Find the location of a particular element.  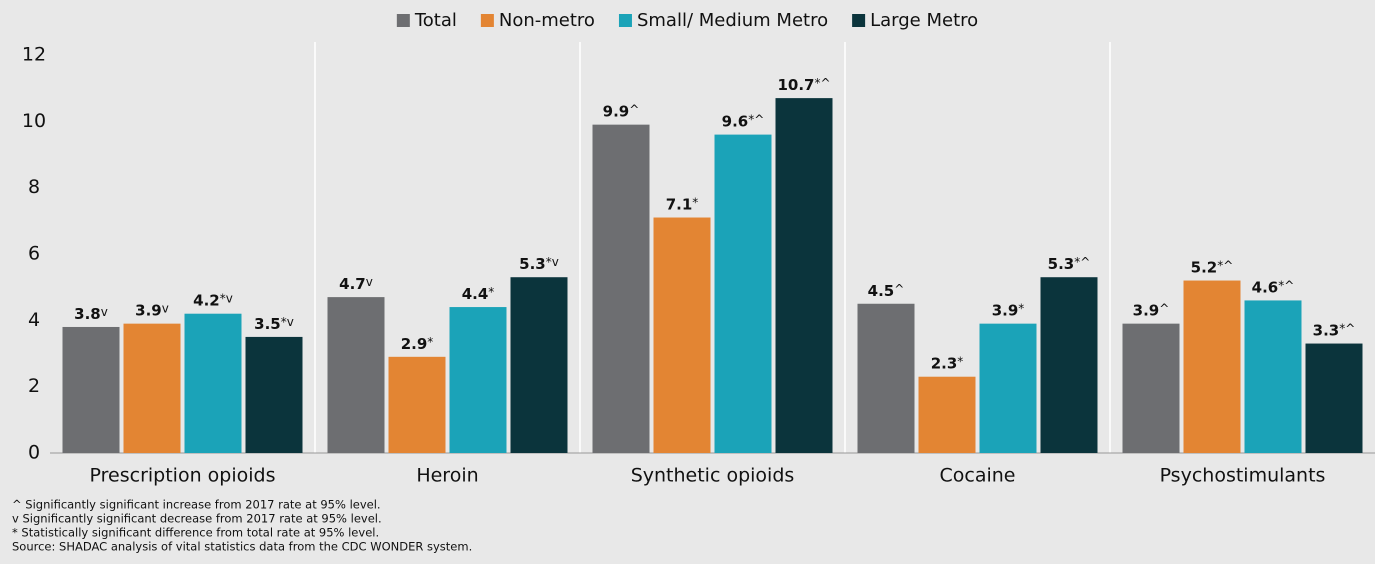

data-label-number: 5.2 is located at coordinates (1204, 267).